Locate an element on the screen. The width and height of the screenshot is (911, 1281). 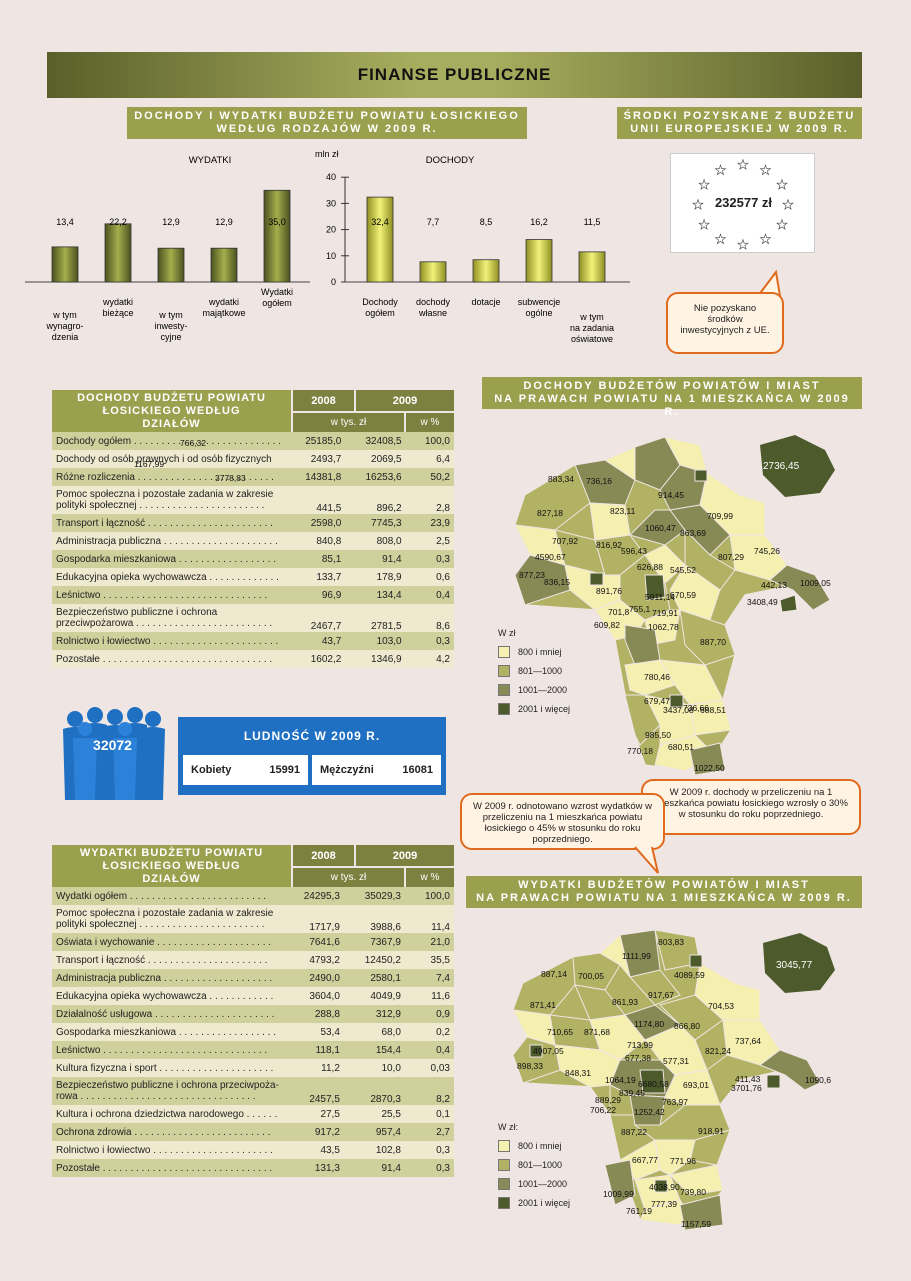
value-pct: 23,9 is located at coordinates (429, 523).